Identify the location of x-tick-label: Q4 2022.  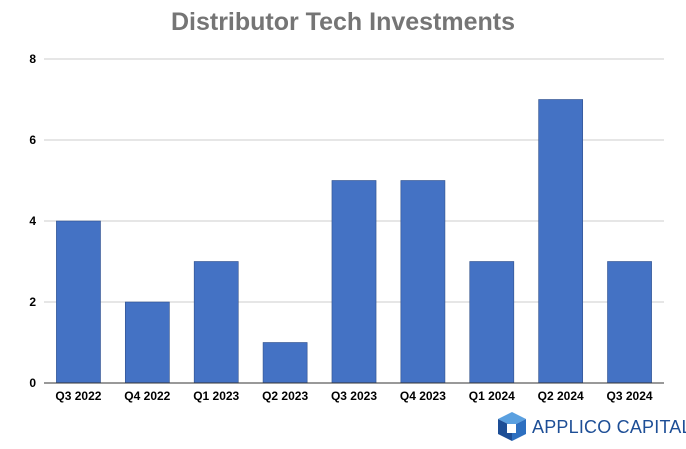
(147, 396).